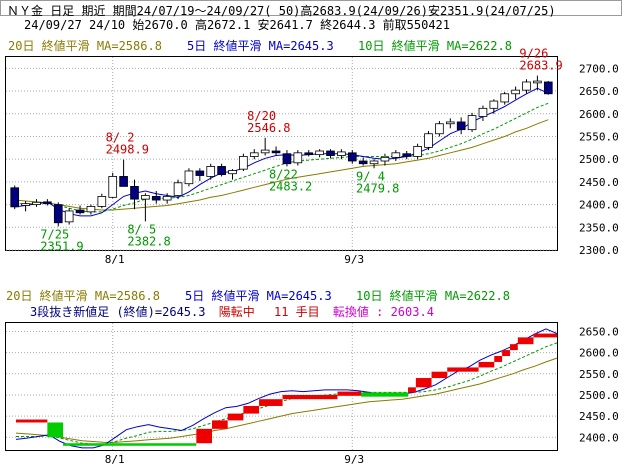 Image resolution: width=624 pixels, height=475 pixels. Describe the element at coordinates (117, 311) in the screenshot. I see `sanpo-status-prefix: 3段抜き新値足 (終値)=2645.3` at that location.